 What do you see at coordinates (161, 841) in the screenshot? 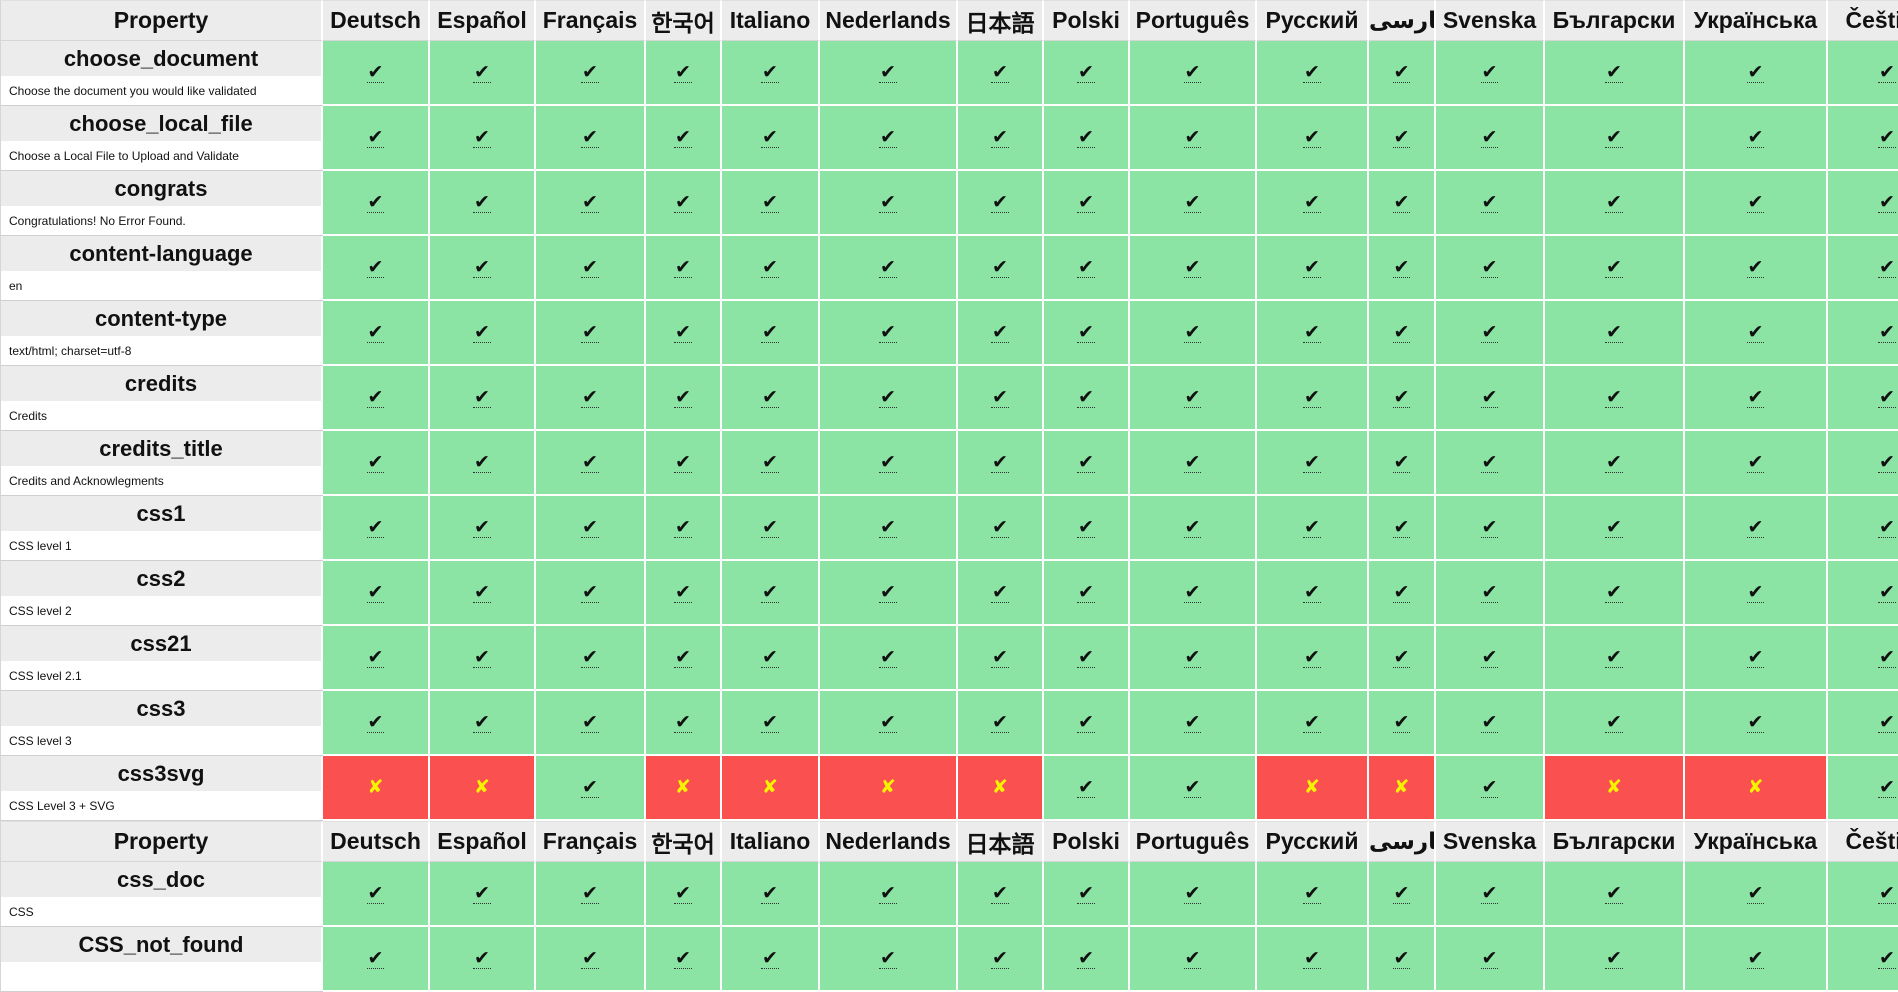
I see `property-column-header: Property` at bounding box center [161, 841].